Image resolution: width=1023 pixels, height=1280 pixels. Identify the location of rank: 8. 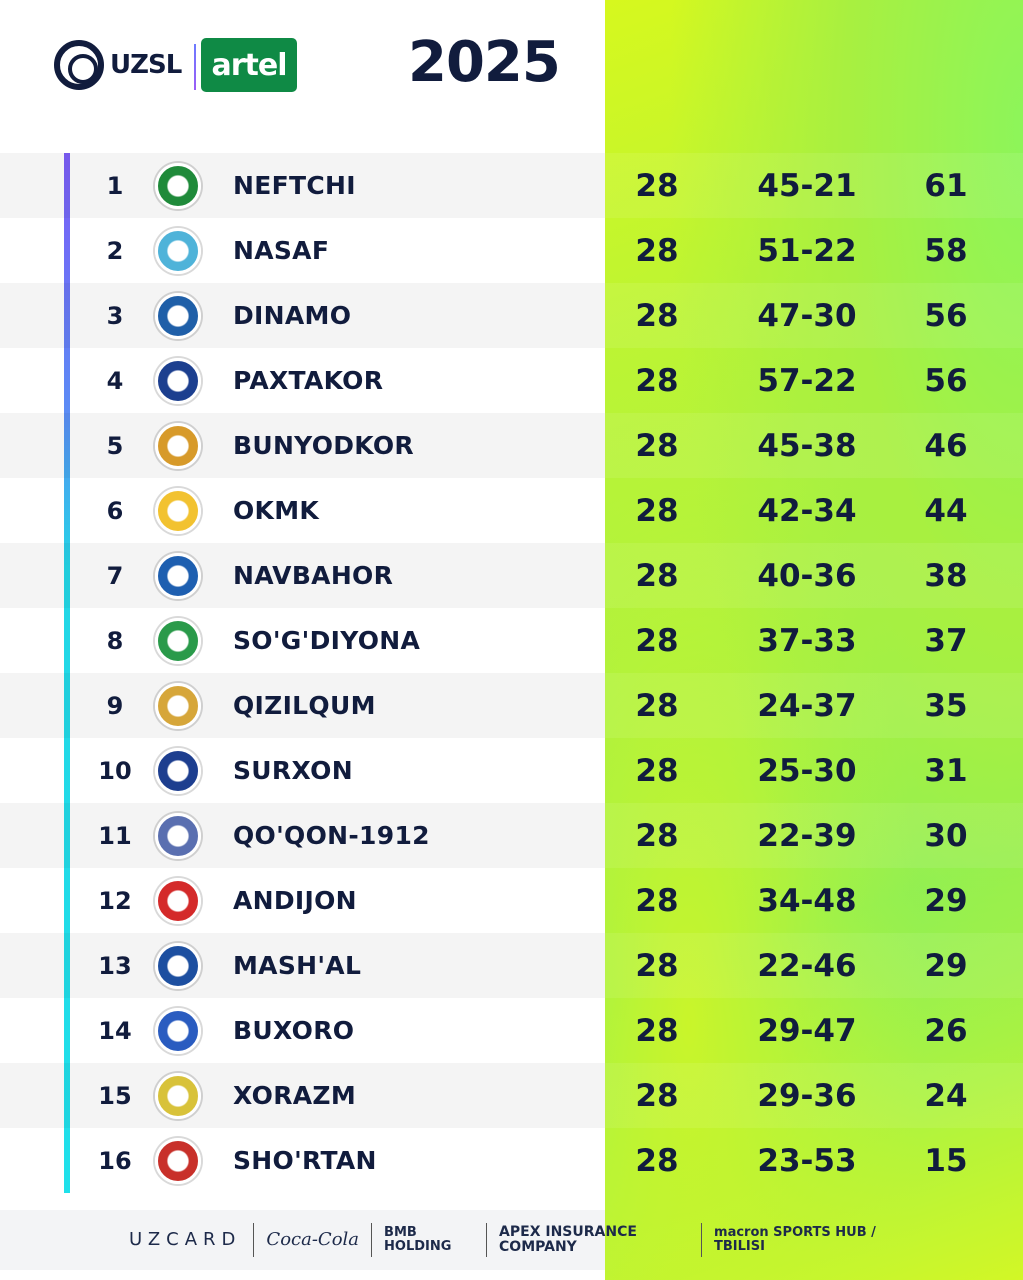
(115, 640).